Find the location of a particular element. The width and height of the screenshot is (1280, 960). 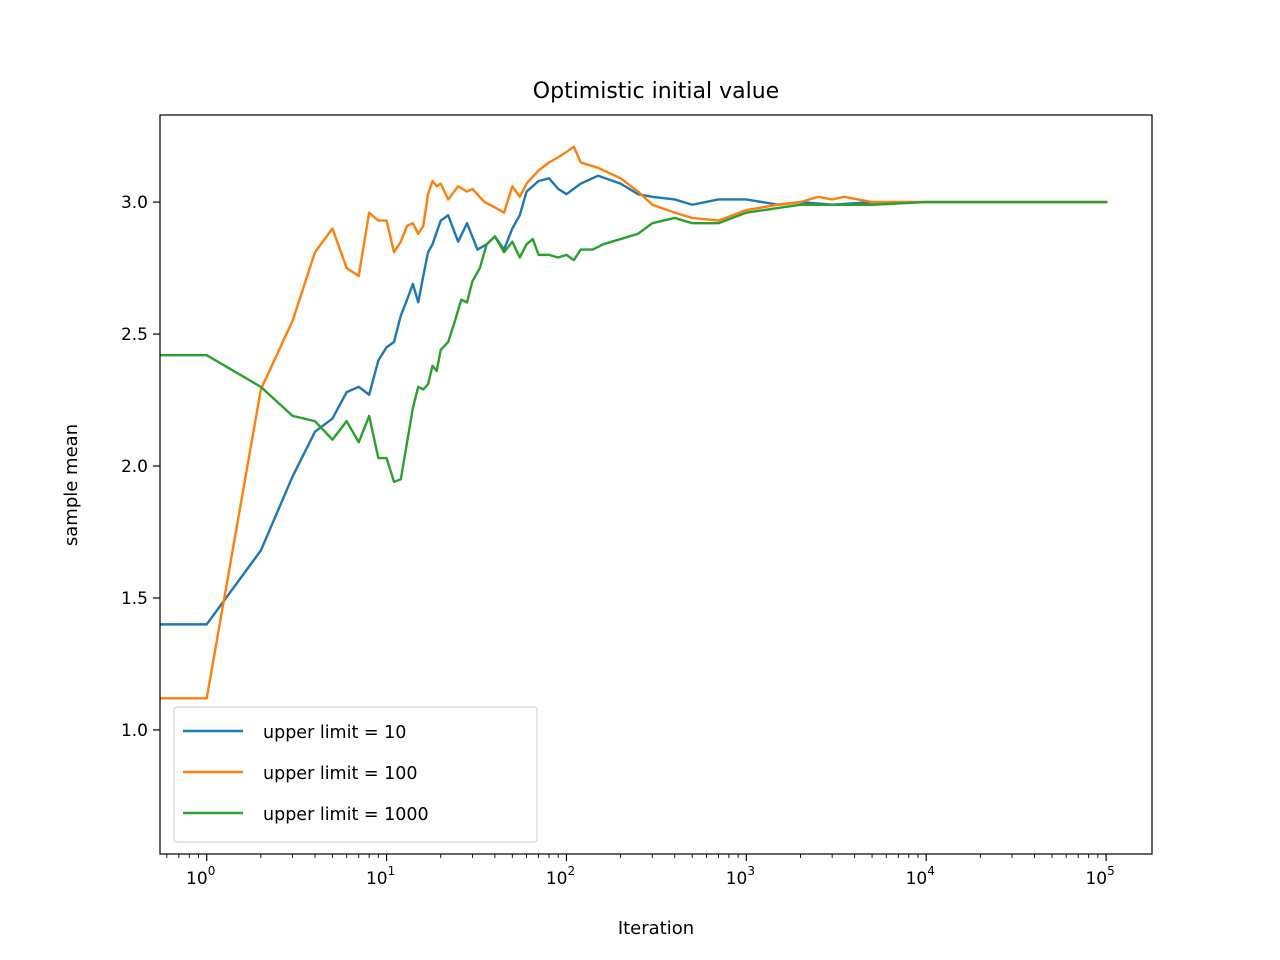

x-tick-label: 10³ is located at coordinates (740, 876).